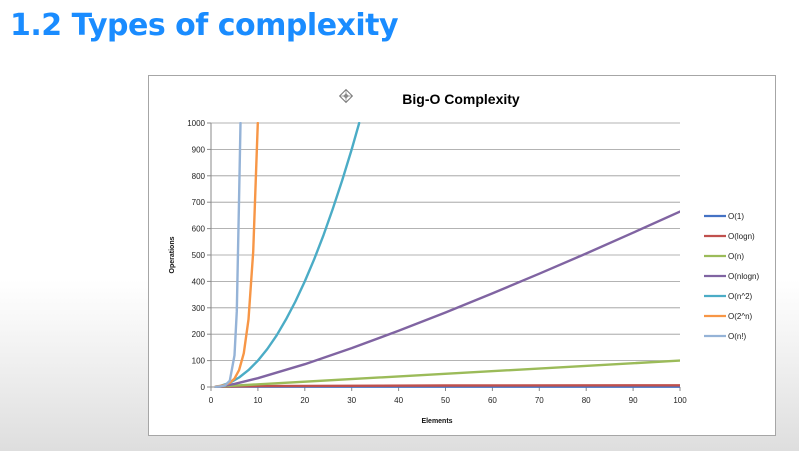  I want to click on y-tick-label: 500, so click(199, 255).